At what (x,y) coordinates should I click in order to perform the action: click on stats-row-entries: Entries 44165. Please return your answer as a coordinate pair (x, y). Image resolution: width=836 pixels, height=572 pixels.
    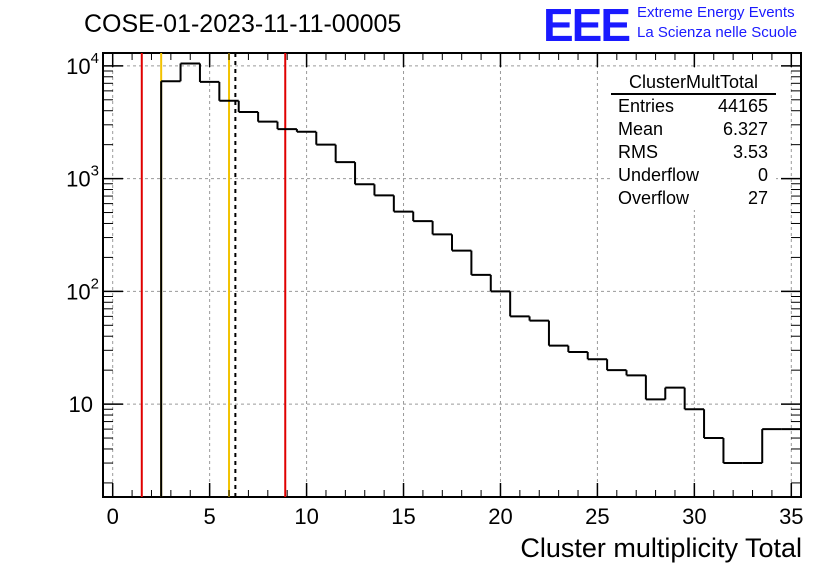
    Looking at the image, I should click on (693, 106).